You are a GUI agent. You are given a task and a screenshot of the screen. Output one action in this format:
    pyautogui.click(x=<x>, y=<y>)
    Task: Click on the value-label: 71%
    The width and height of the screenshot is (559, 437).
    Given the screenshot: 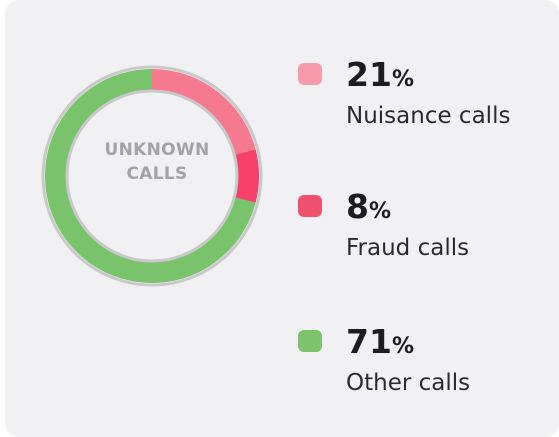 What is the action you would take?
    pyautogui.click(x=380, y=341)
    